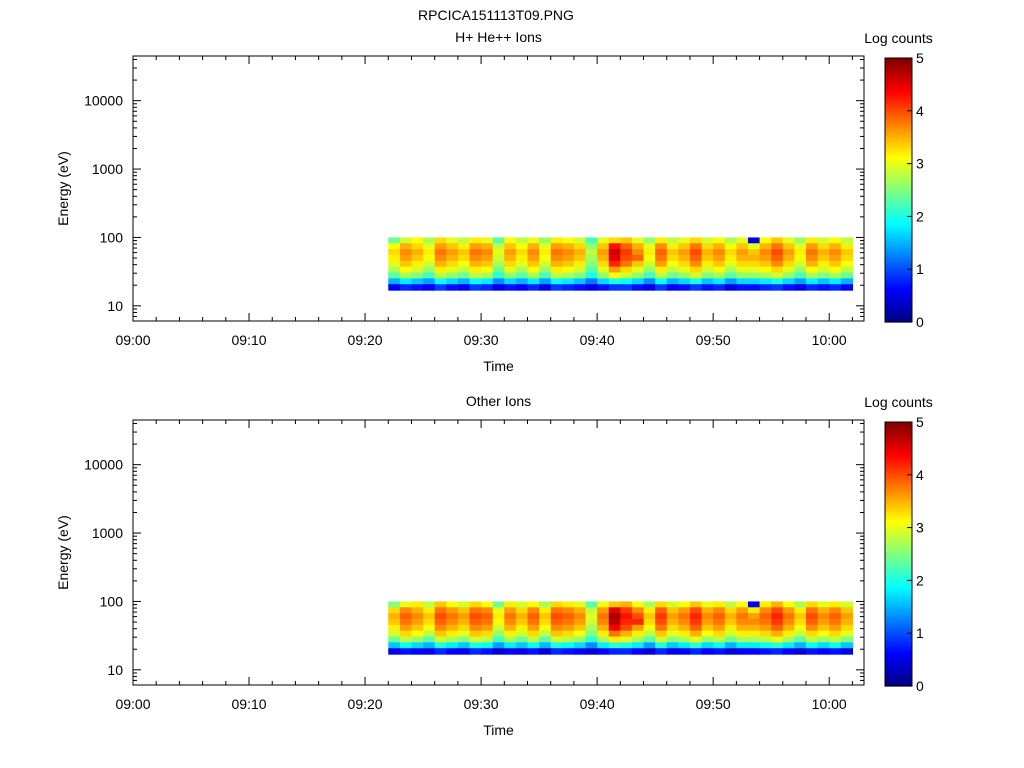 The height and width of the screenshot is (768, 1024). What do you see at coordinates (620, 628) in the screenshot?
I see `heatmap-cells` at bounding box center [620, 628].